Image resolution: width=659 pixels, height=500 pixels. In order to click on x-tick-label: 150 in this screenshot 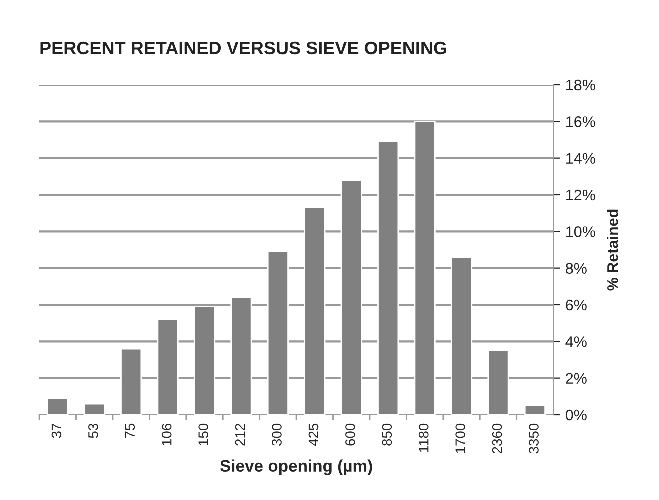, I will do `click(203, 435)`.